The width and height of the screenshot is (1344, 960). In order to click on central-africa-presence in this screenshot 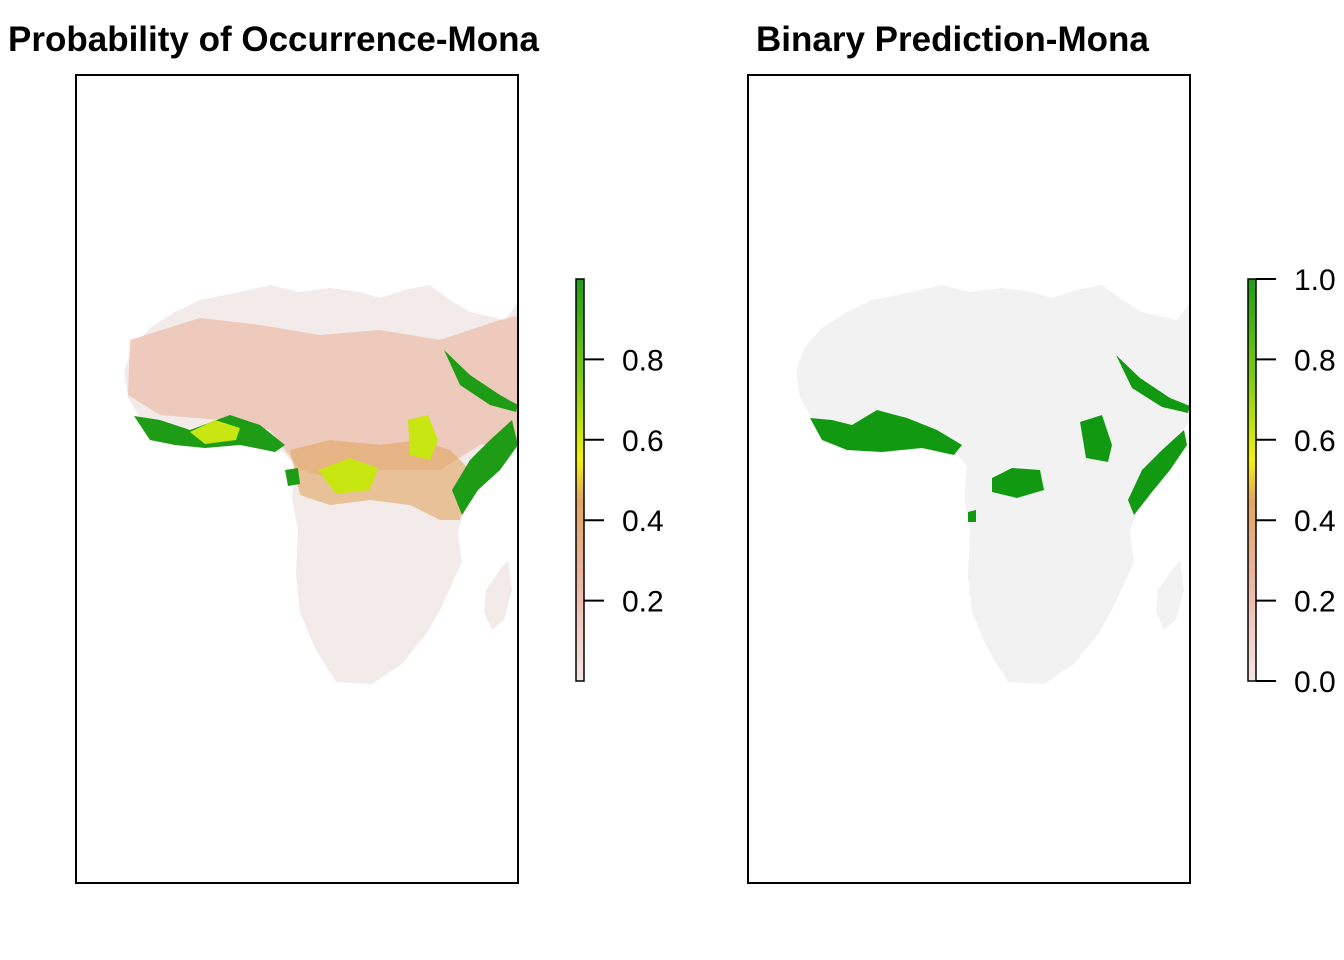, I will do `click(1018, 483)`.